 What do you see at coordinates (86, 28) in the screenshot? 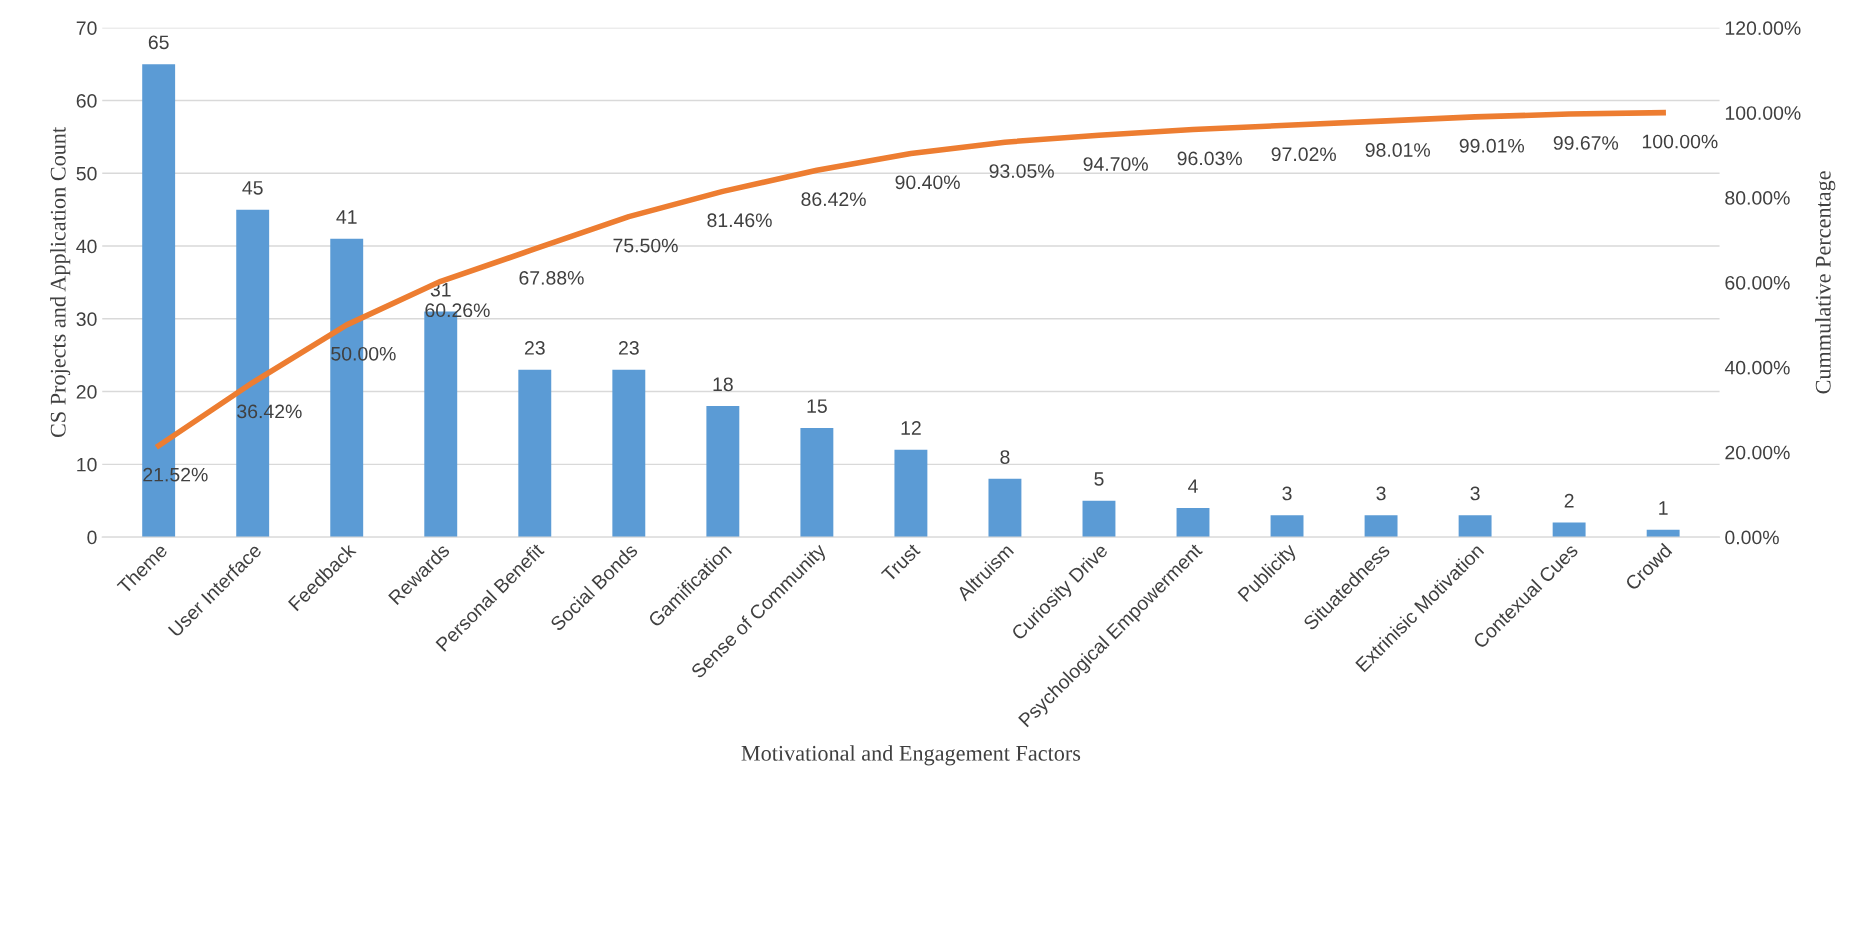
I see `y-tick-label: 70` at bounding box center [86, 28].